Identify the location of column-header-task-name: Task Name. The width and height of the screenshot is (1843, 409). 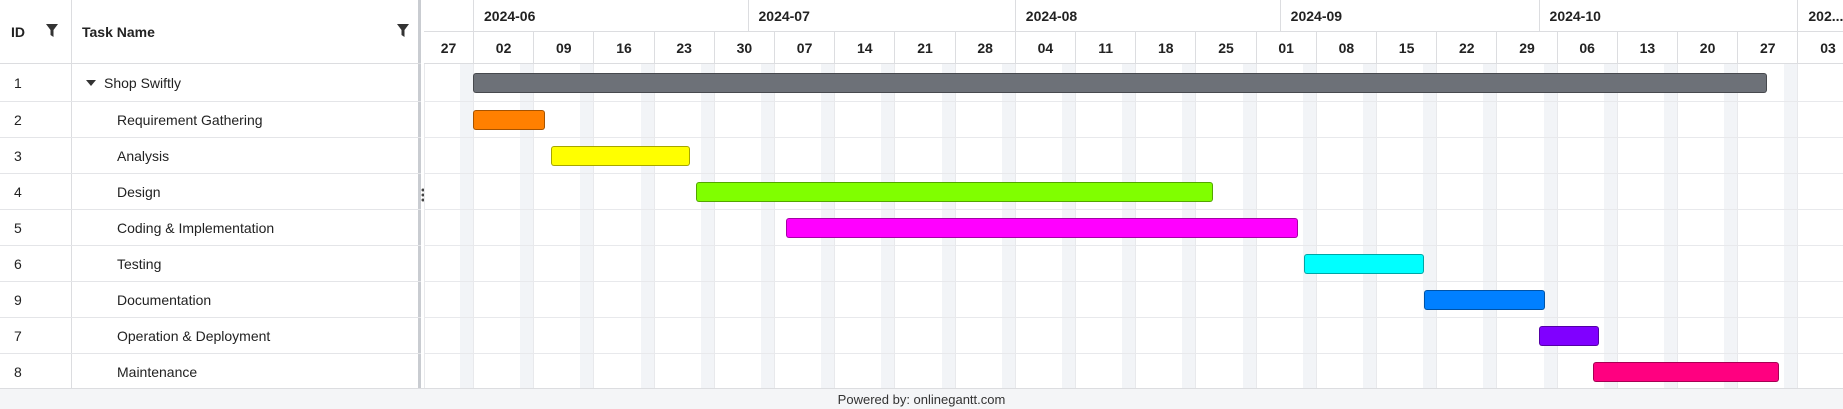
(246, 32).